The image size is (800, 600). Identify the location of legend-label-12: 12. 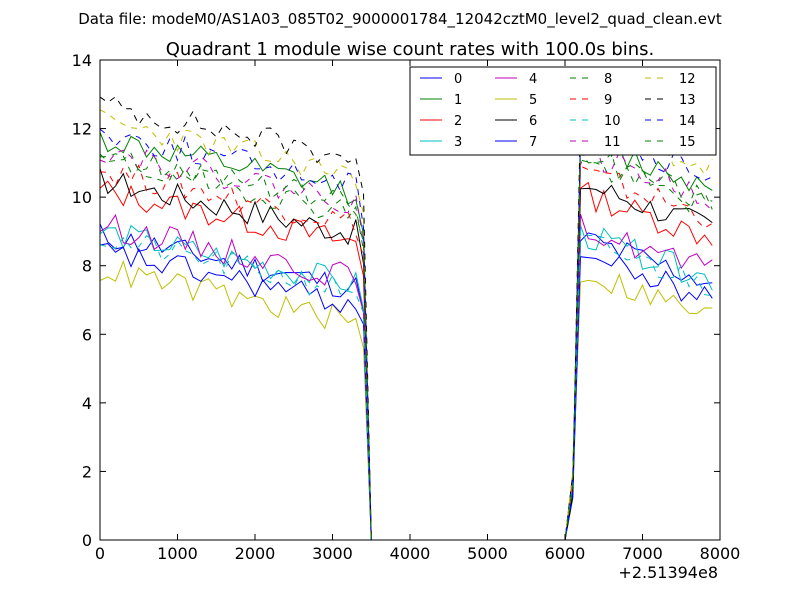
(687, 79).